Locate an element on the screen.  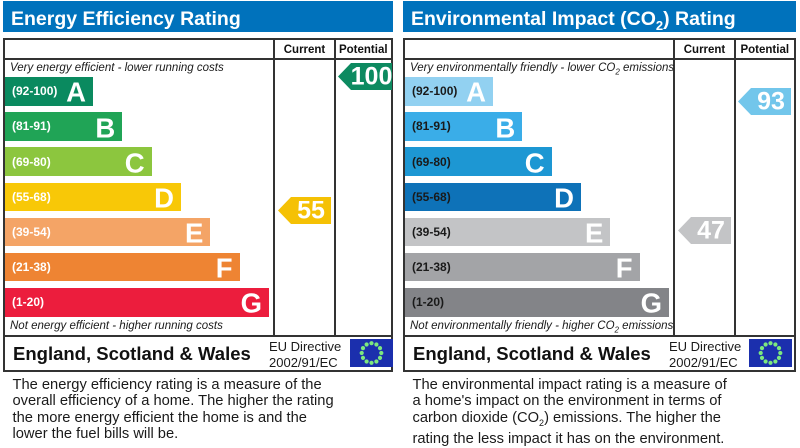
svg-text: 93 is located at coordinates (771, 101).